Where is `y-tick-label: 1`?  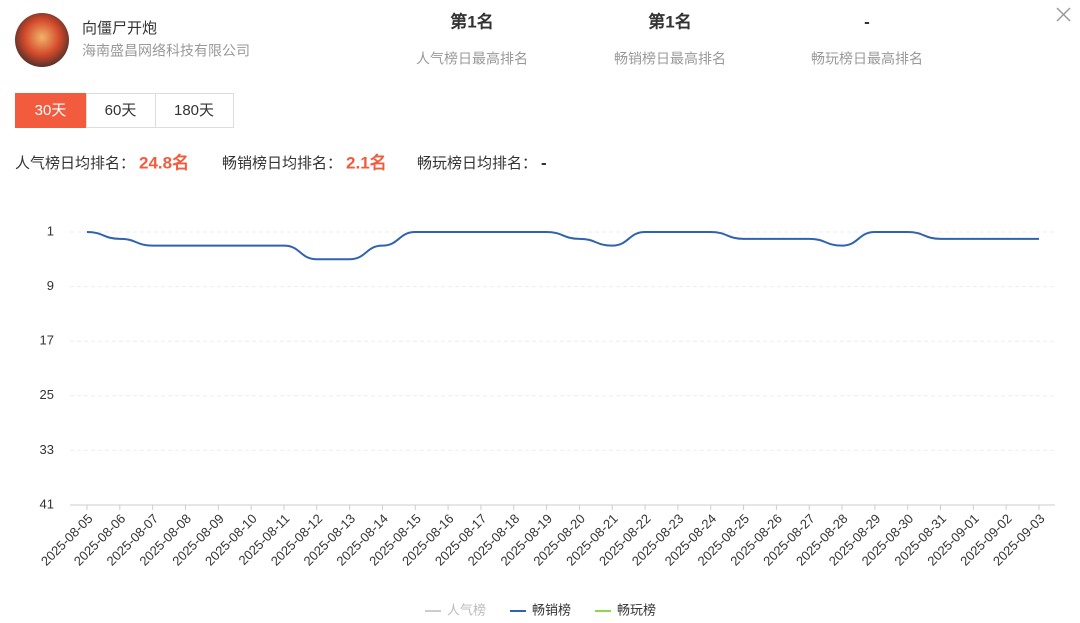 y-tick-label: 1 is located at coordinates (50, 230).